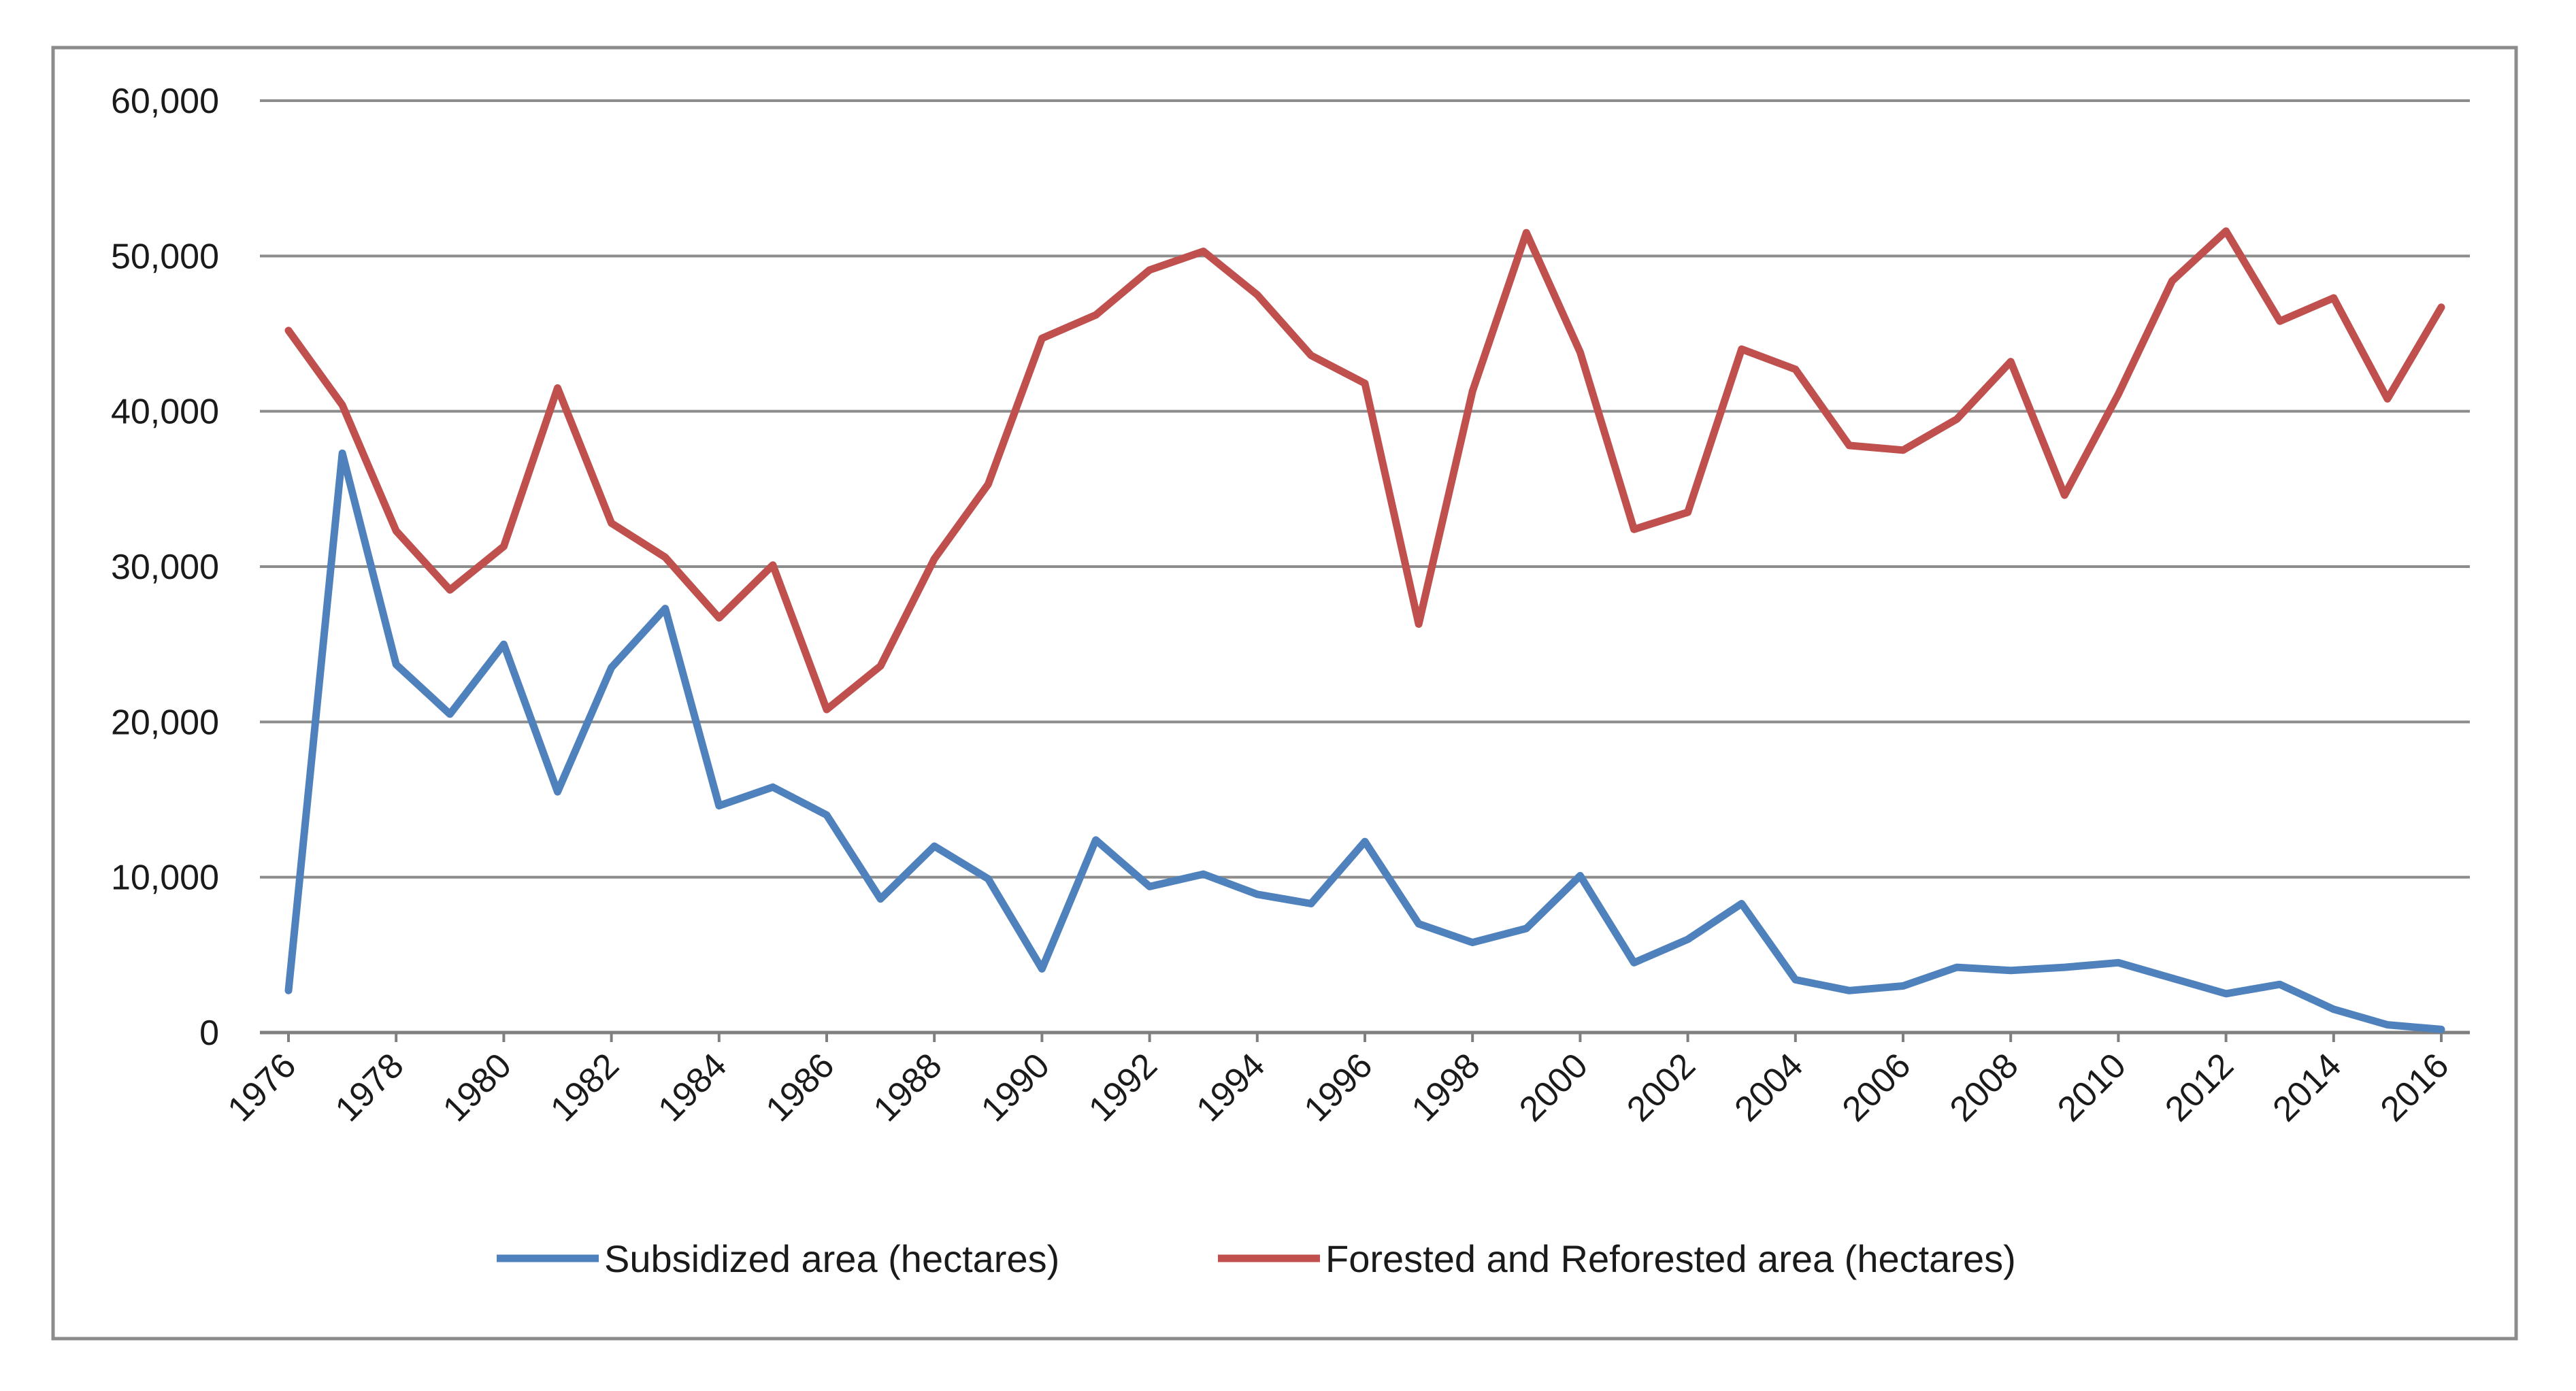 This screenshot has height=1391, width=2576. What do you see at coordinates (165, 412) in the screenshot?
I see `y-tick-label: 40,000` at bounding box center [165, 412].